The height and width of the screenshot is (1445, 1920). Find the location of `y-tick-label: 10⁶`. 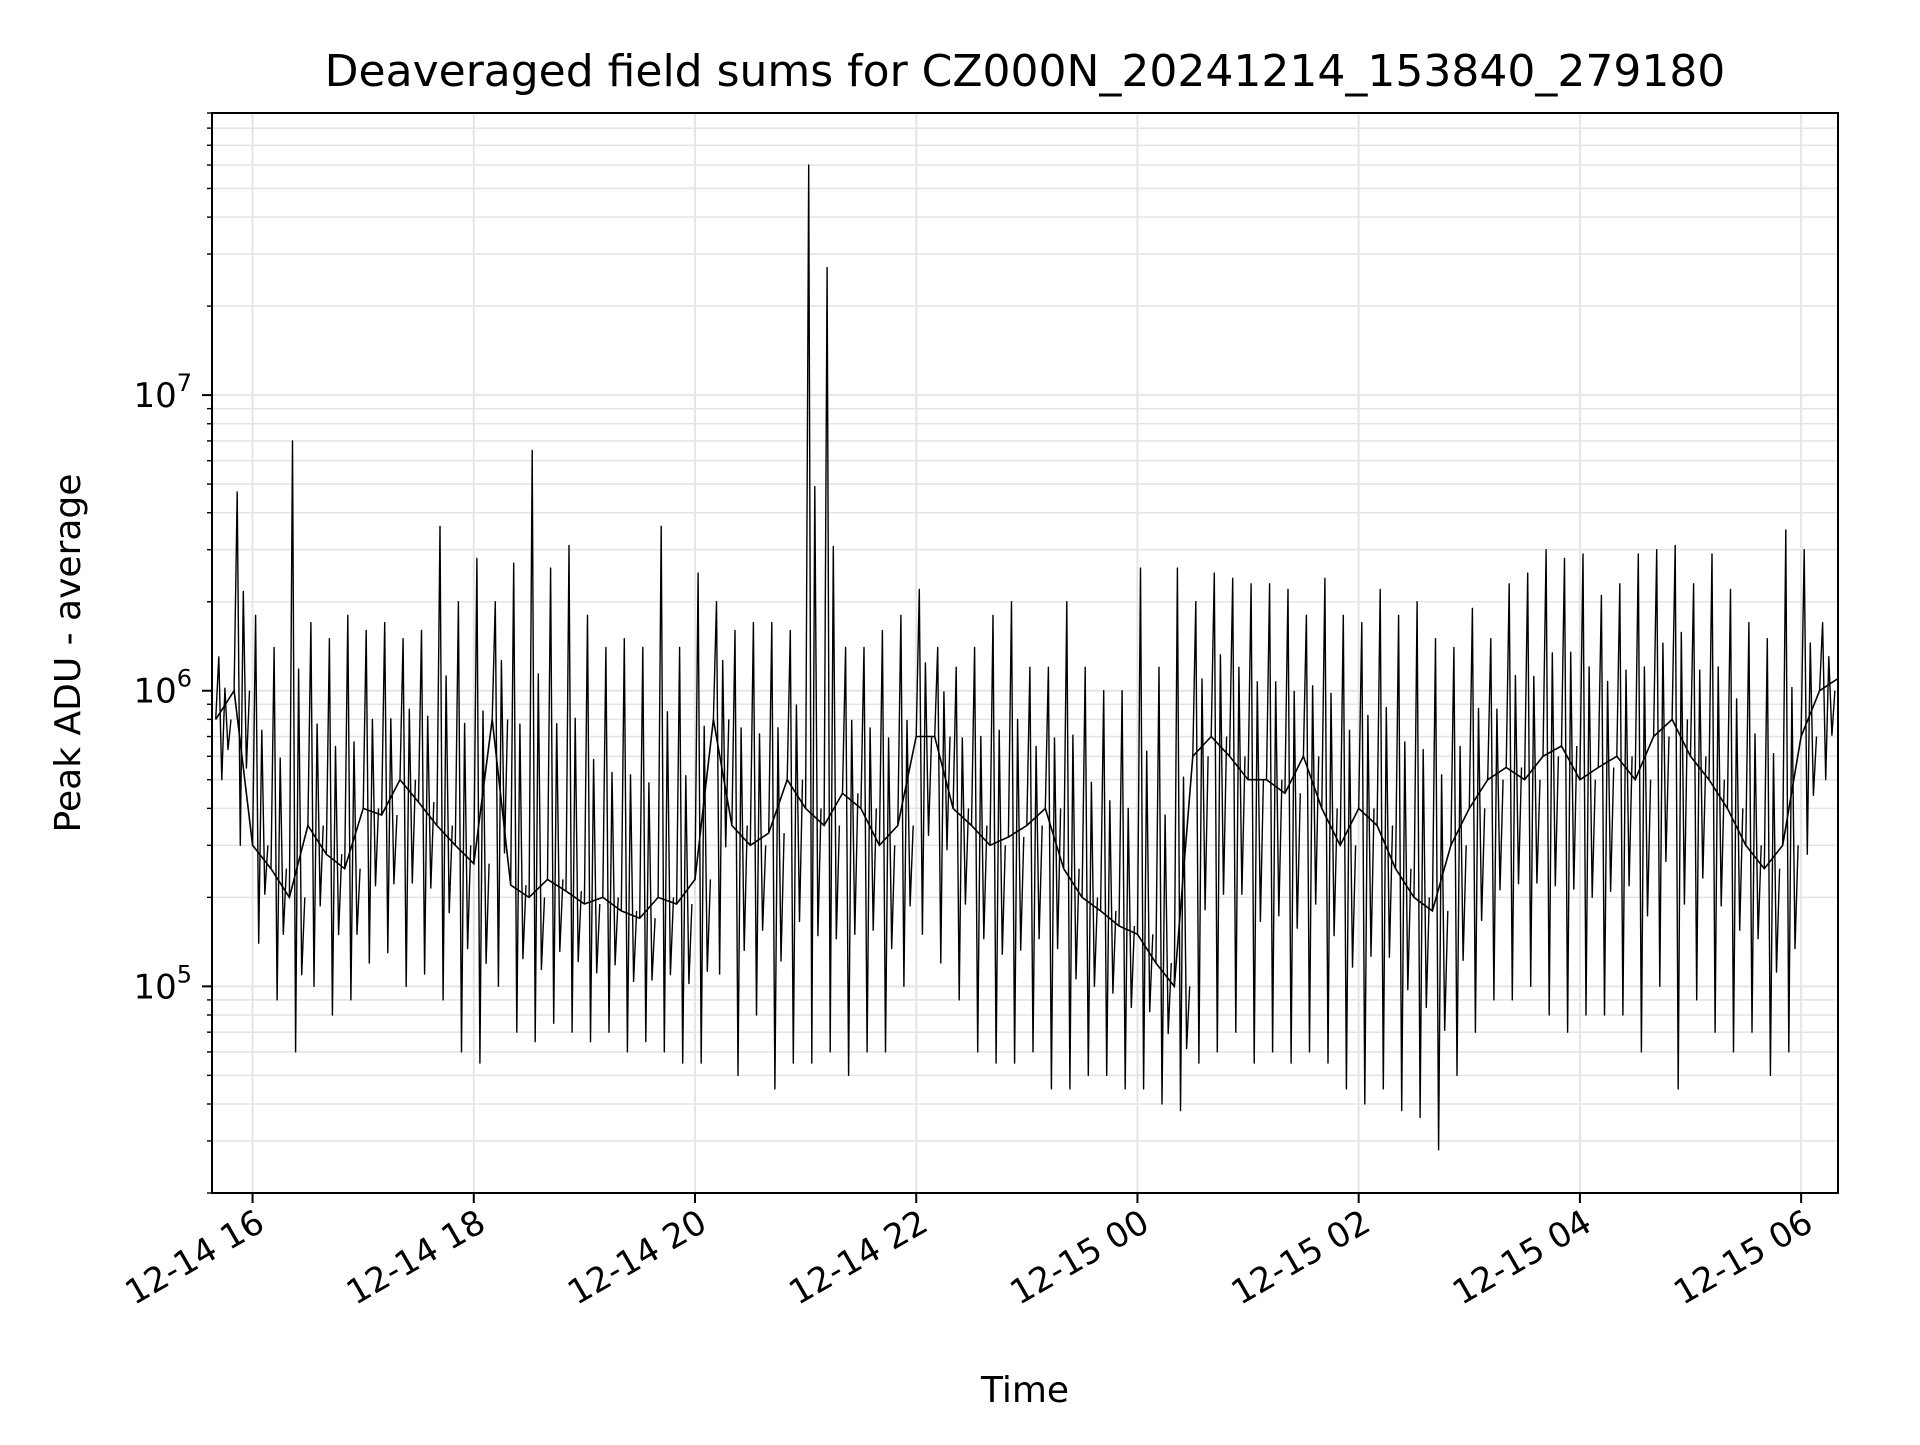

y-tick-label: 10⁶ is located at coordinates (162, 688).